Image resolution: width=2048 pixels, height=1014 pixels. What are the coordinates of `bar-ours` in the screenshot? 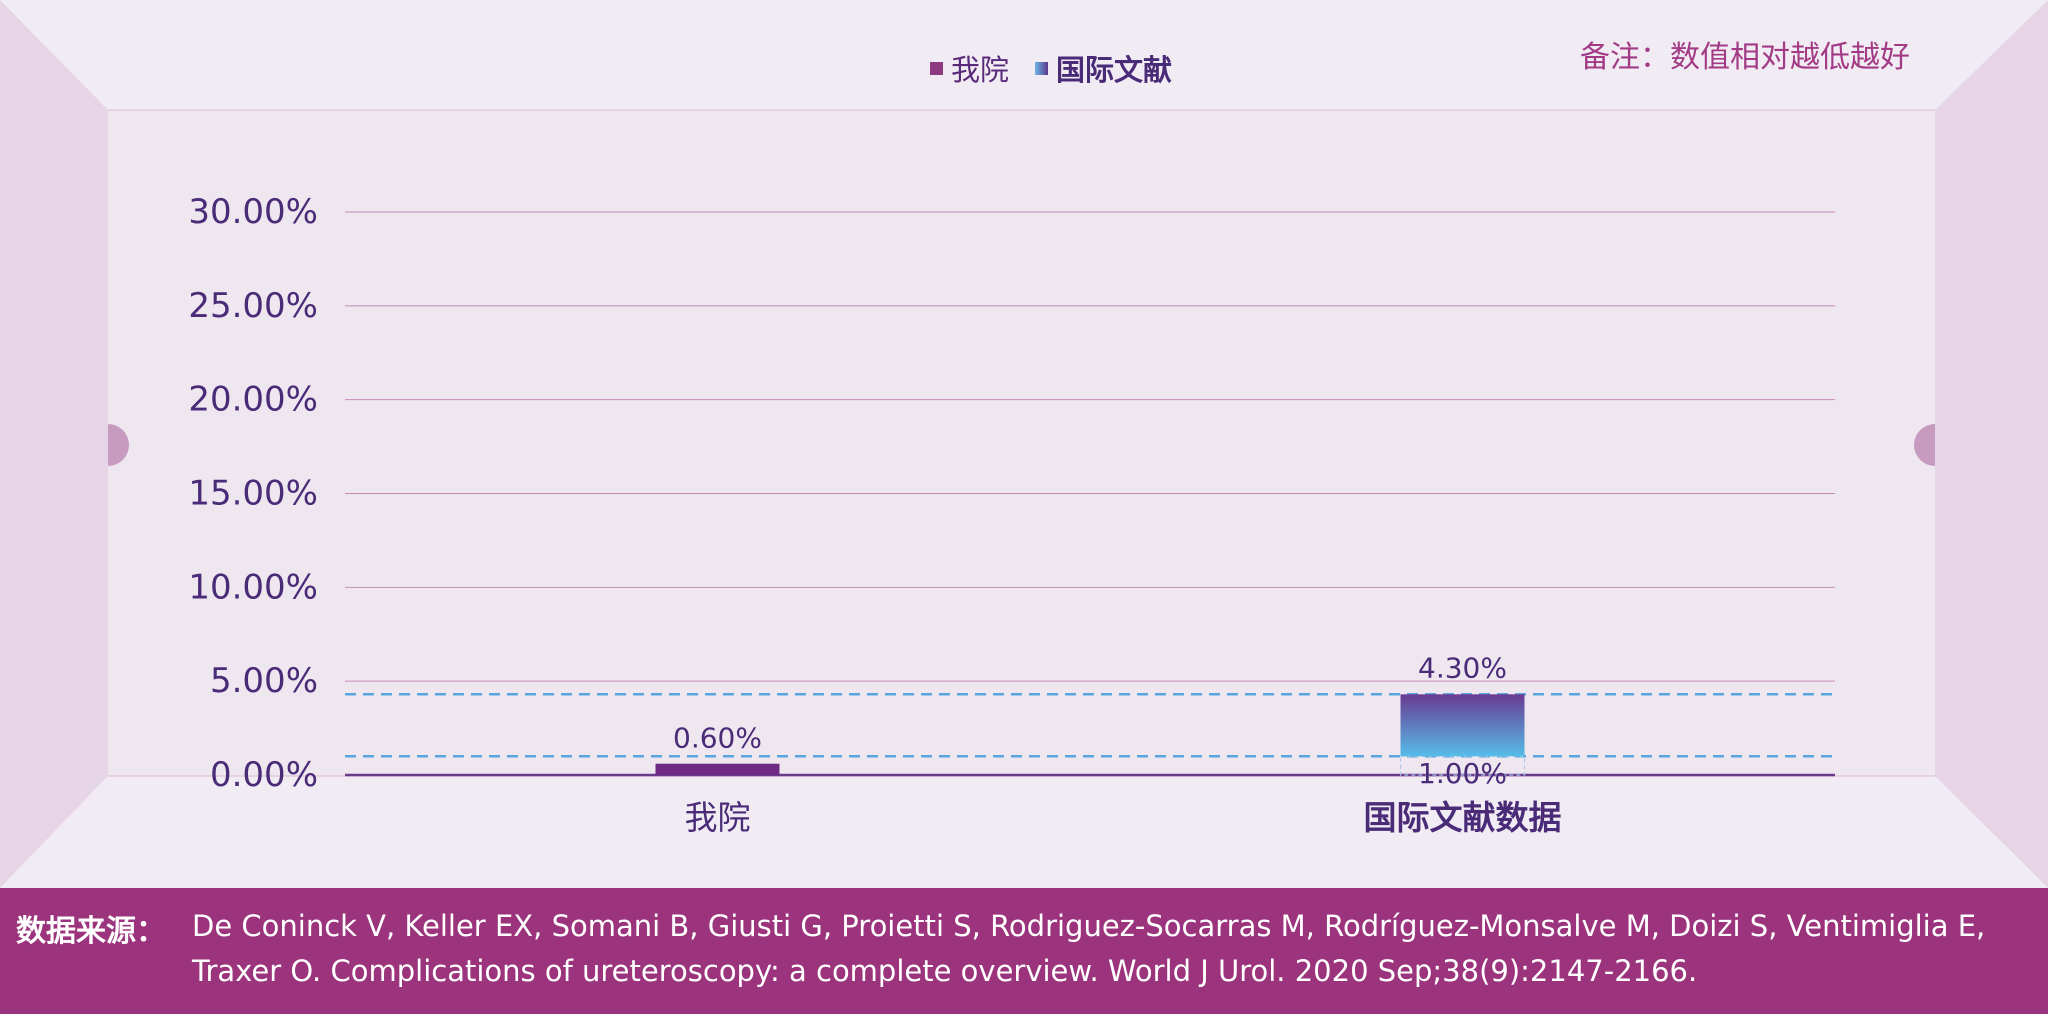 It's located at (717, 769).